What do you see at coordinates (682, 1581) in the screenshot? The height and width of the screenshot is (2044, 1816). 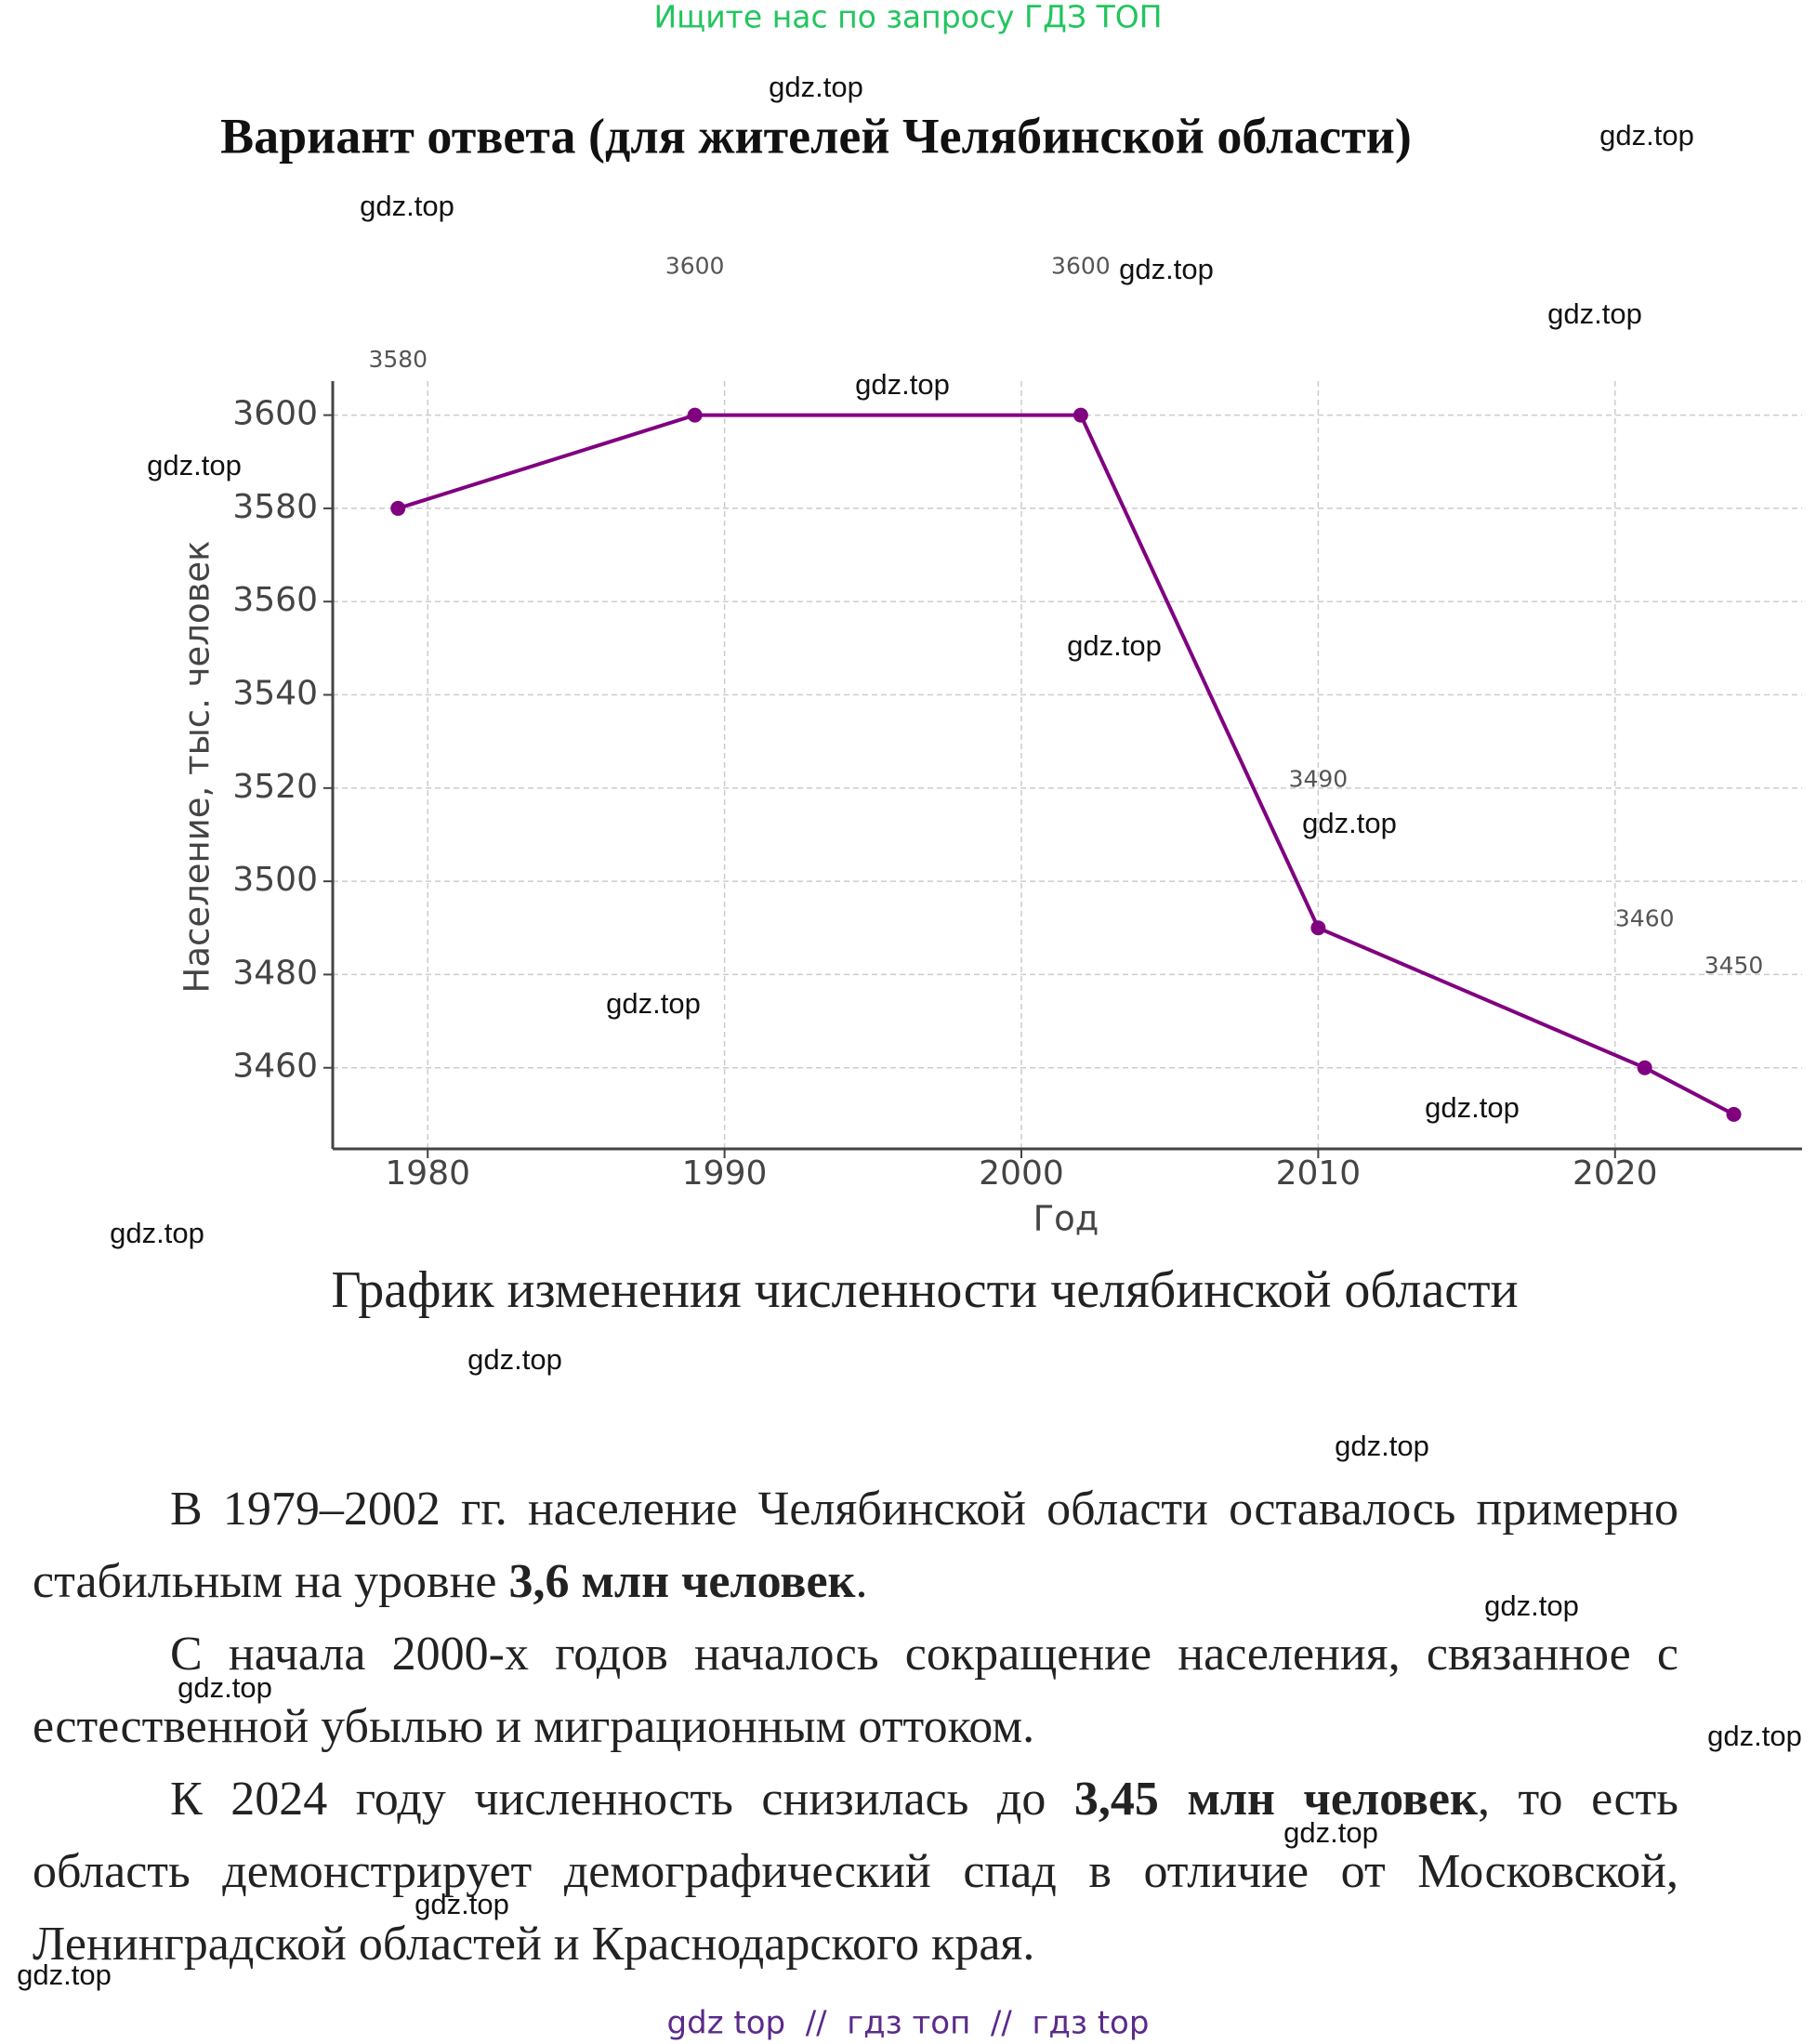 I see `text-run: 3,6 млн человек` at bounding box center [682, 1581].